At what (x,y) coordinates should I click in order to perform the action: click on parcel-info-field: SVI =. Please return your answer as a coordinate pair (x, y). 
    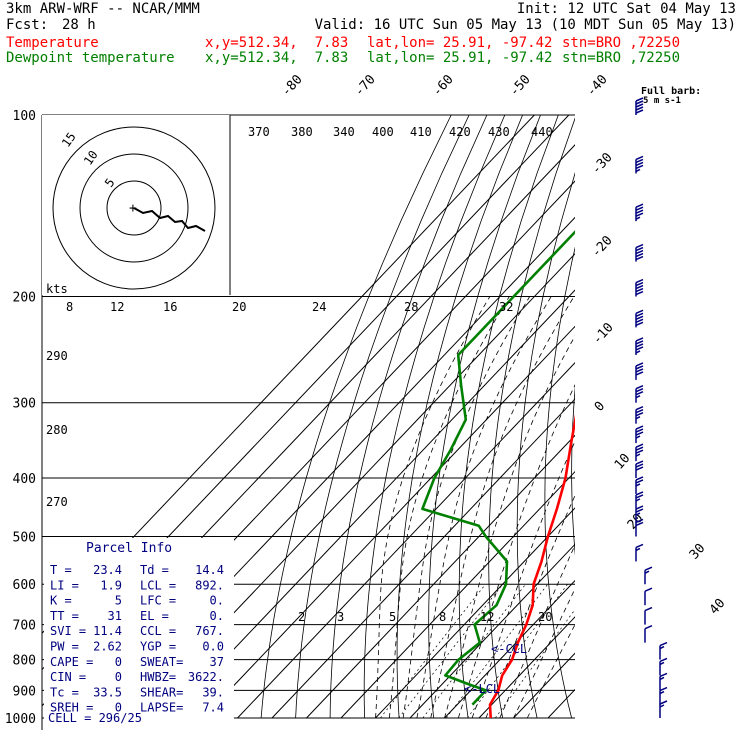
    Looking at the image, I should click on (68, 631).